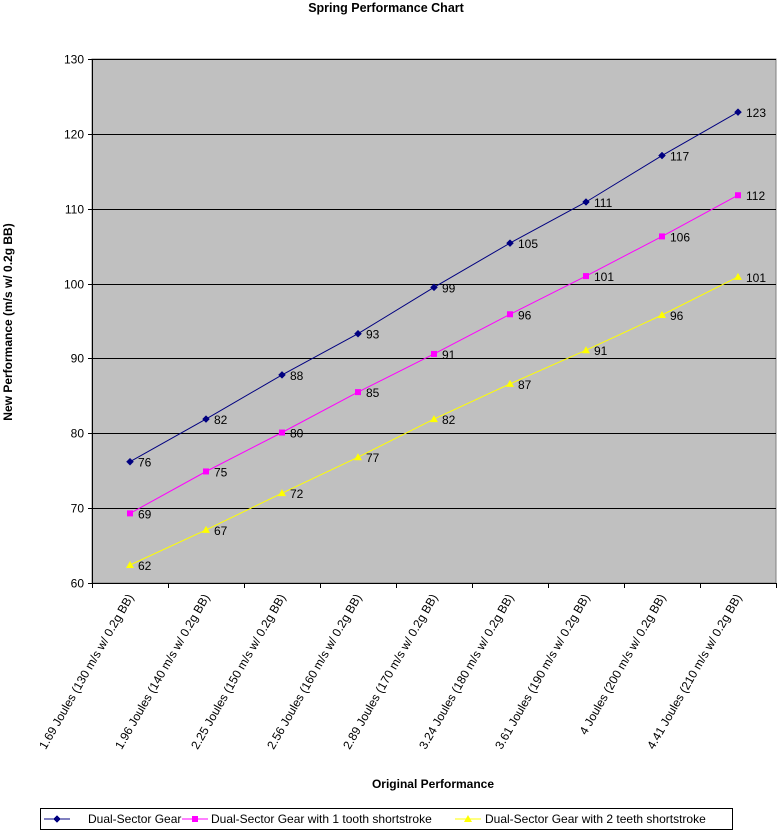 The image size is (778, 832). I want to click on data-label: 75, so click(221, 472).